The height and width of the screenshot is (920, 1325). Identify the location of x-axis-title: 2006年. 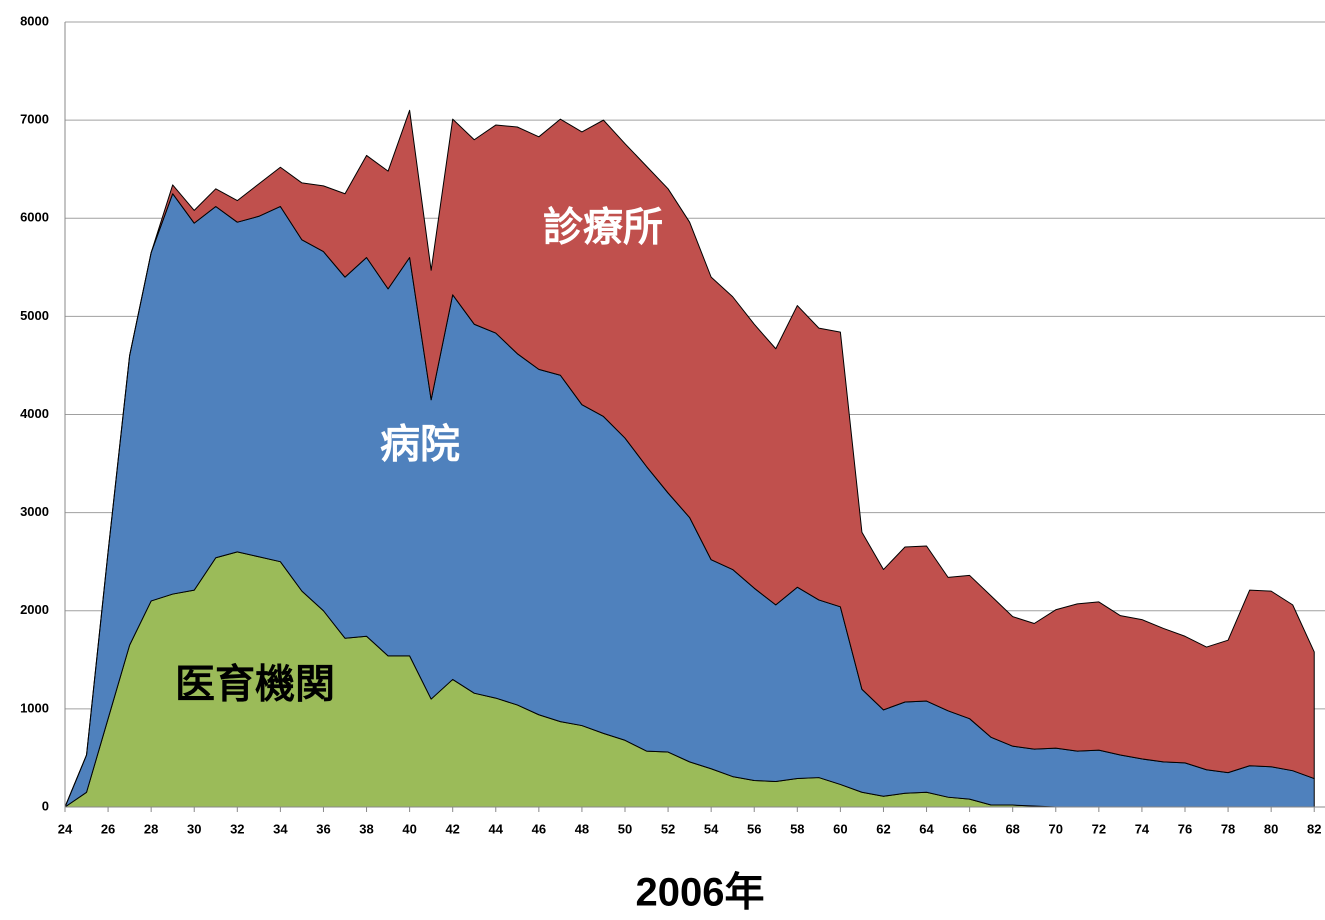
(700, 893).